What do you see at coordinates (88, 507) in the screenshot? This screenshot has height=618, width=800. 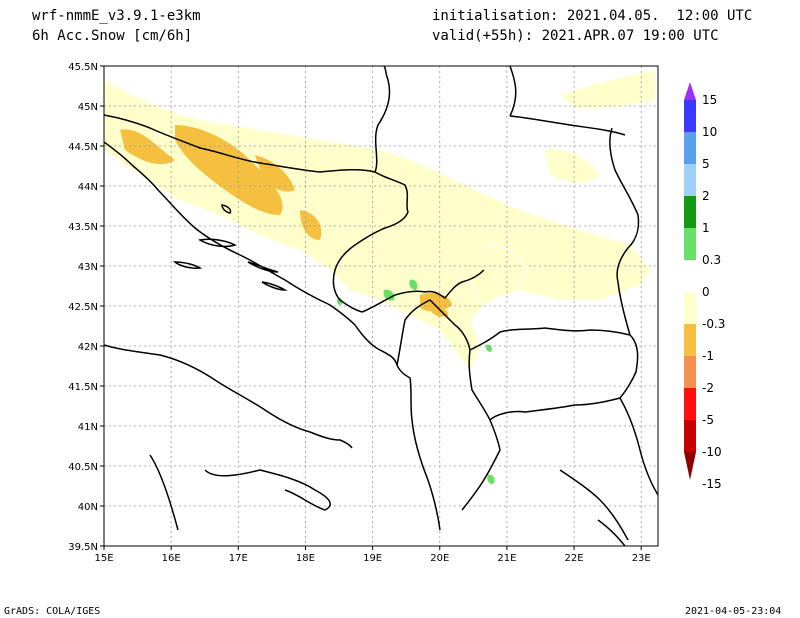 I see `lat-tick-label: 40N` at bounding box center [88, 507].